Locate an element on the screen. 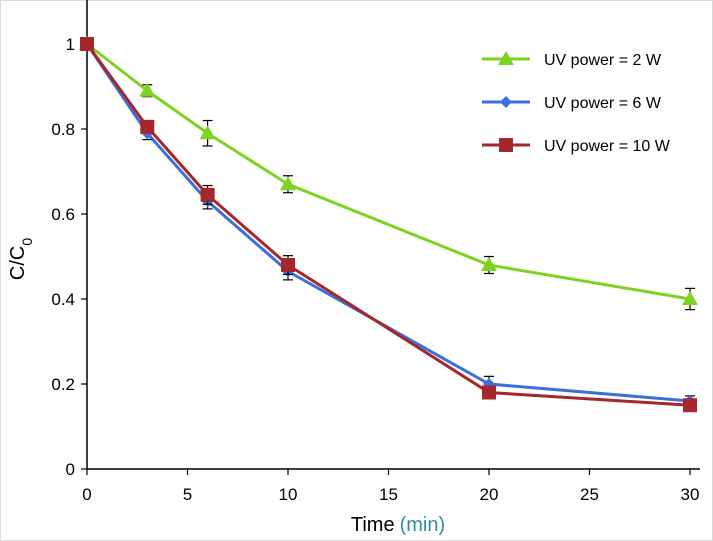 The image size is (713, 541). x-axis-title-main: Time is located at coordinates (373, 525).